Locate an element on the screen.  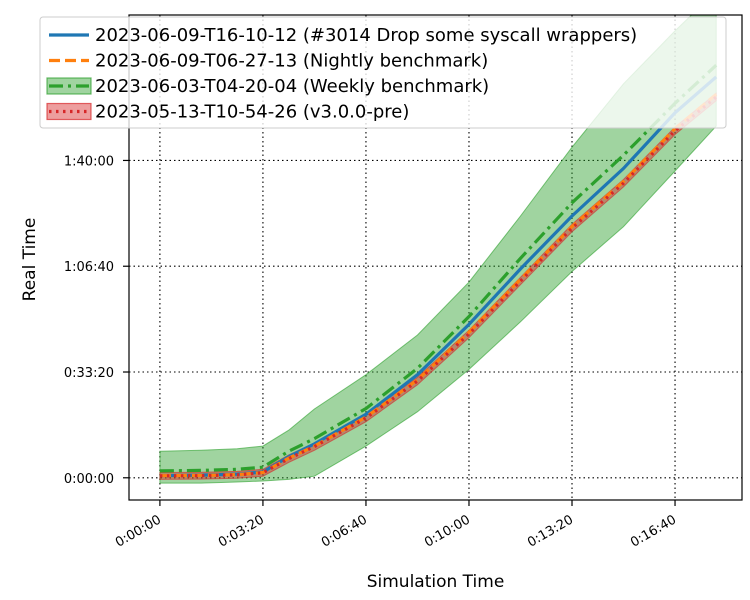
legend-entry-label: 2023-06-03-T04-20-04 (Weekly benchmark) is located at coordinates (292, 86).